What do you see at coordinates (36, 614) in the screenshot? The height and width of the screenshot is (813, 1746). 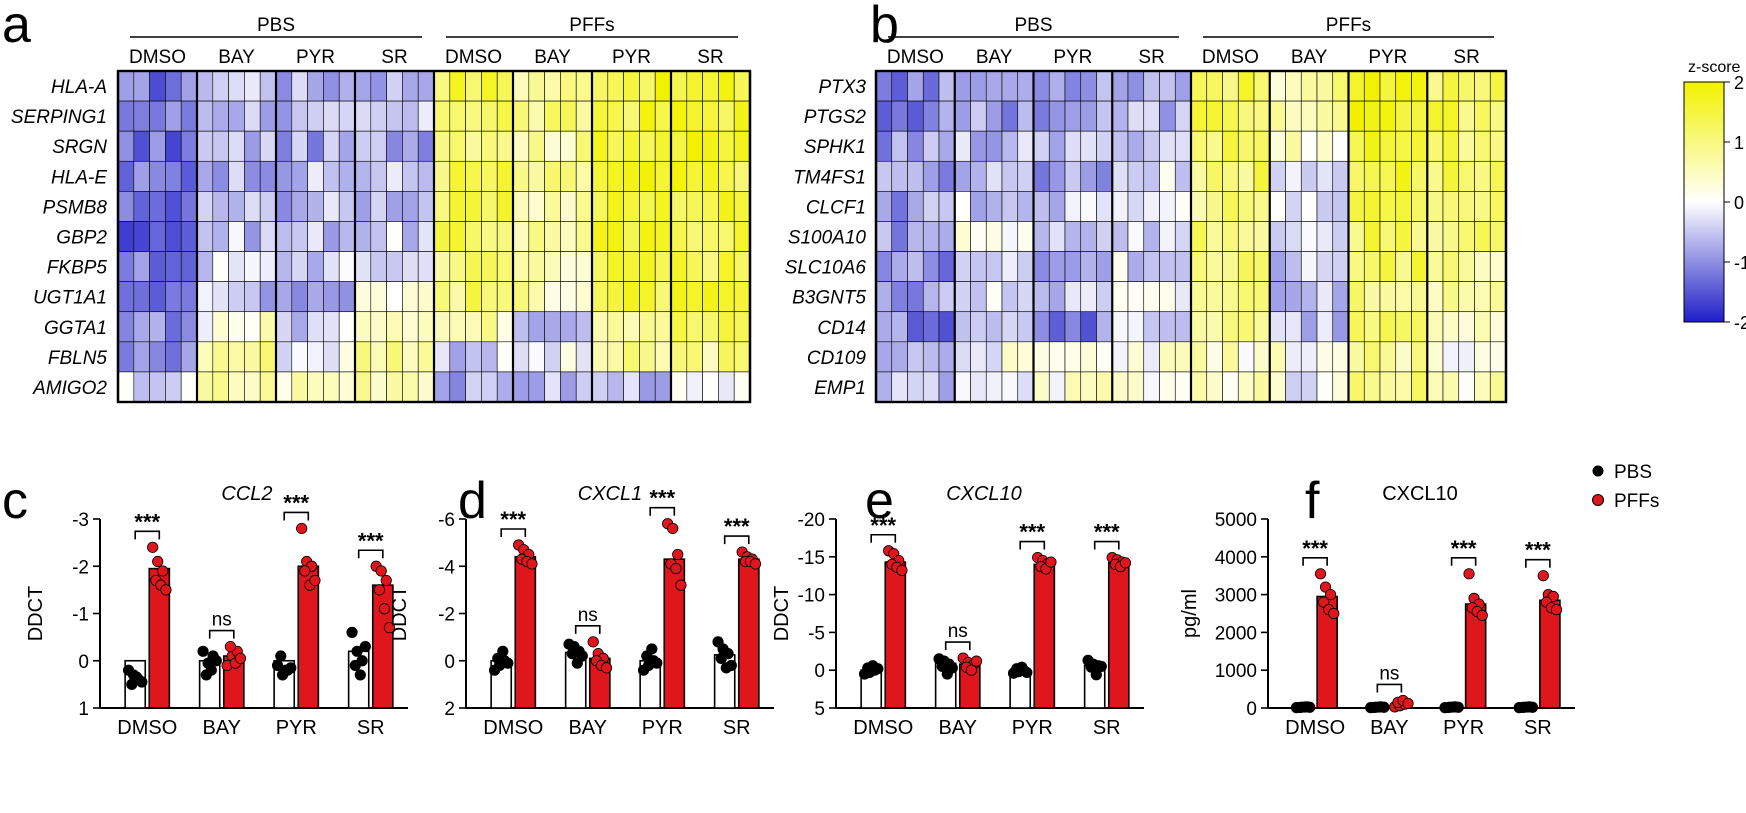 I see `y-axis-label: DDCT` at bounding box center [36, 614].